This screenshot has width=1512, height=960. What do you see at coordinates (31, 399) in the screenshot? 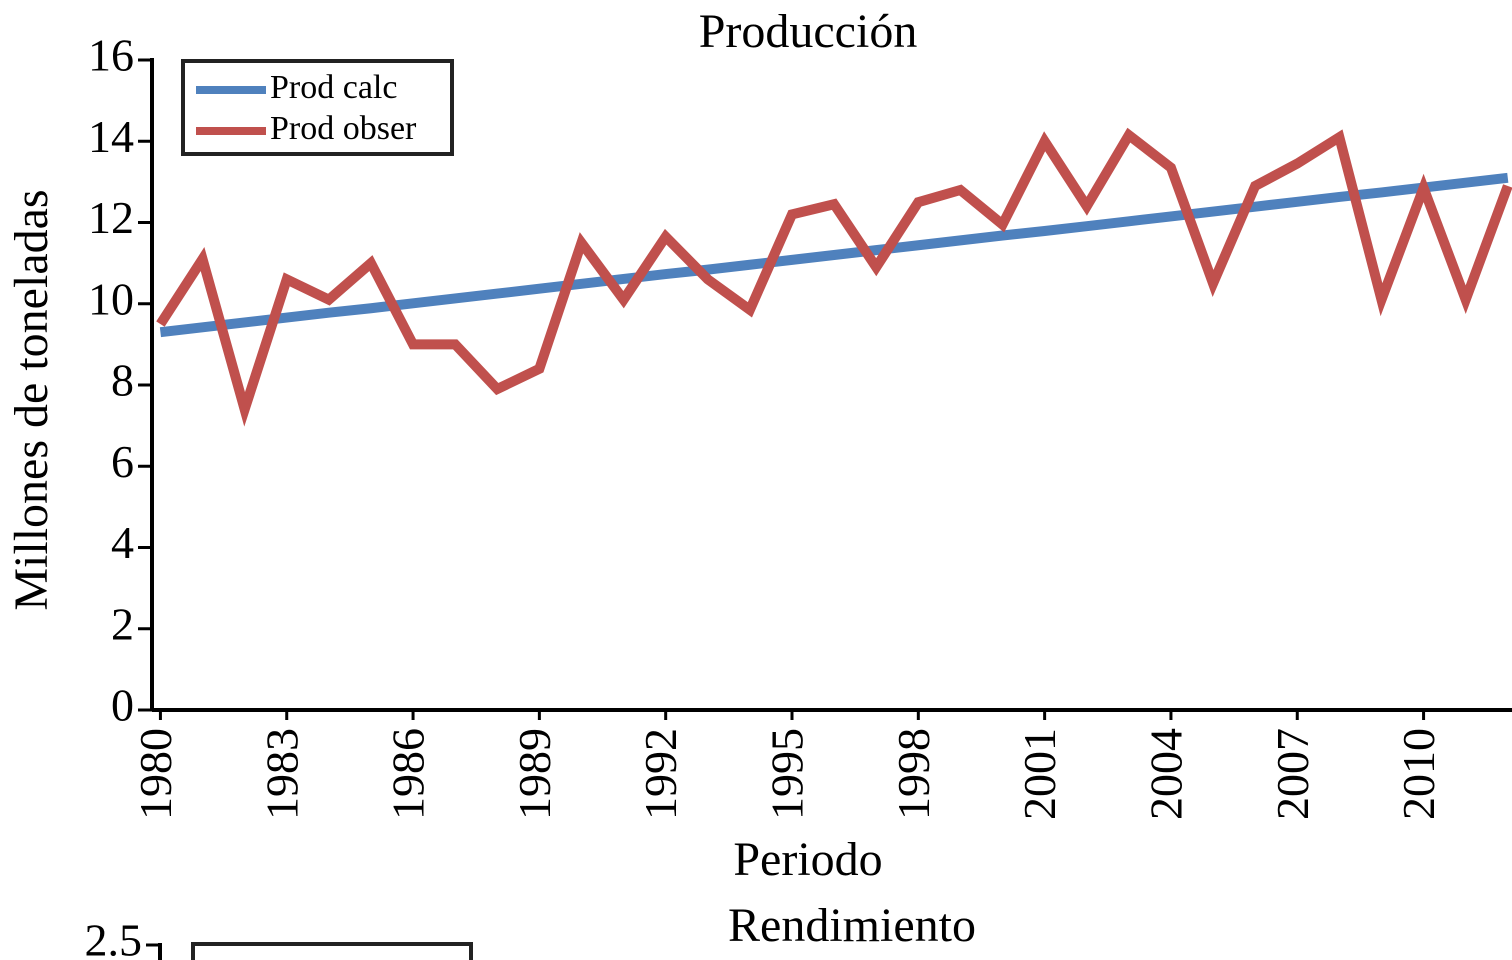
I see `y-axis-label: Millones de toneladas` at bounding box center [31, 399].